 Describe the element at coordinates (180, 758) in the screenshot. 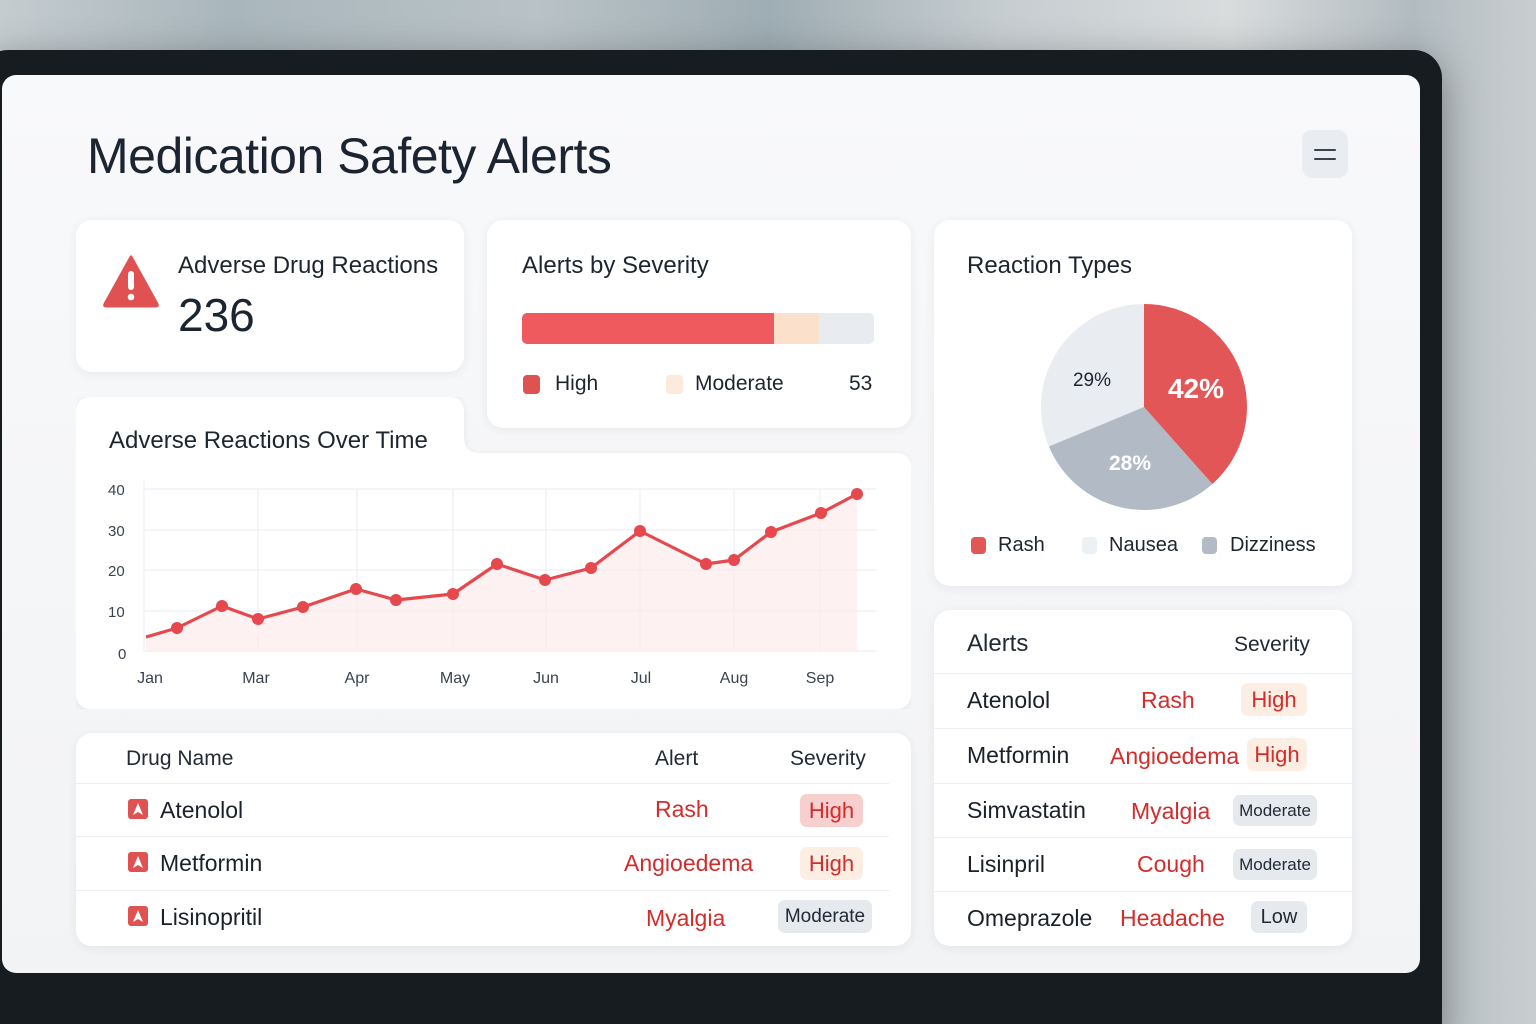

I see `column-header-drug-name: Drug Name` at that location.